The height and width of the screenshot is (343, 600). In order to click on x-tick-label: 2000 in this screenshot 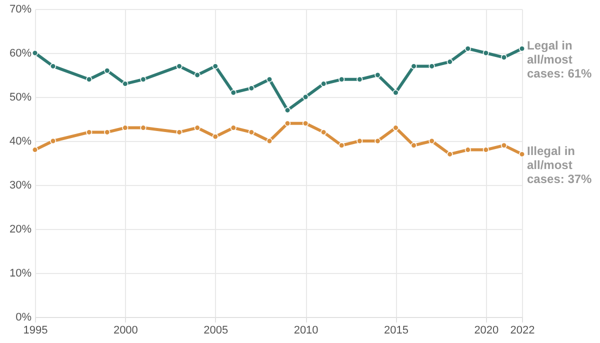, I will do `click(125, 330)`.